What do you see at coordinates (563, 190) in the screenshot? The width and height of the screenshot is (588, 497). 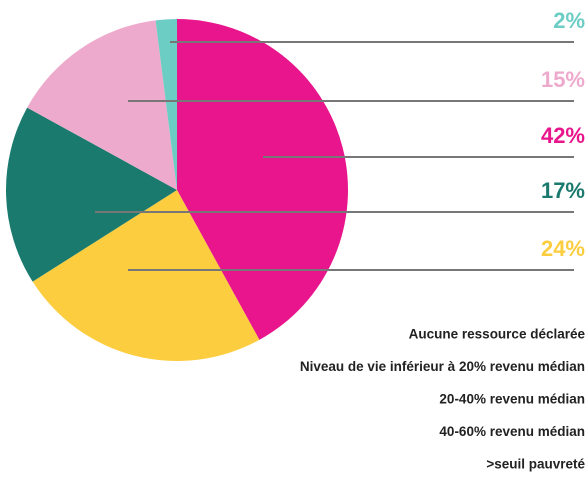 I see `value-label: 17%` at bounding box center [563, 190].